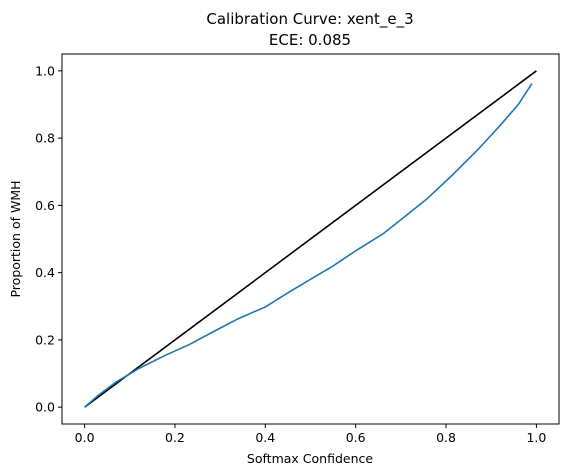 The height and width of the screenshot is (476, 567). I want to click on chart-subtitle: ECE: 0.085, so click(310, 40).